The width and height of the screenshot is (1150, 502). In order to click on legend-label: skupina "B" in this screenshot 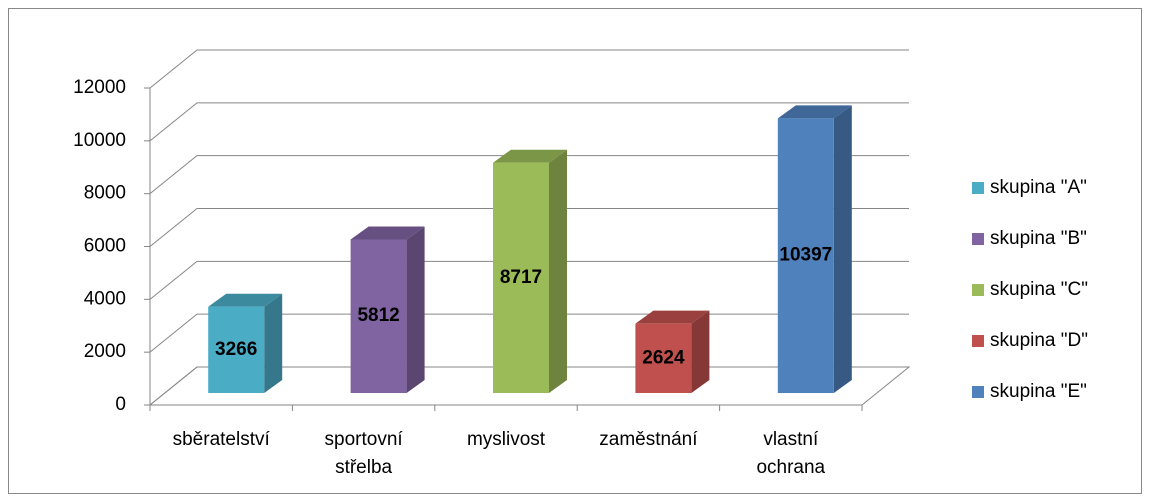, I will do `click(1038, 238)`.